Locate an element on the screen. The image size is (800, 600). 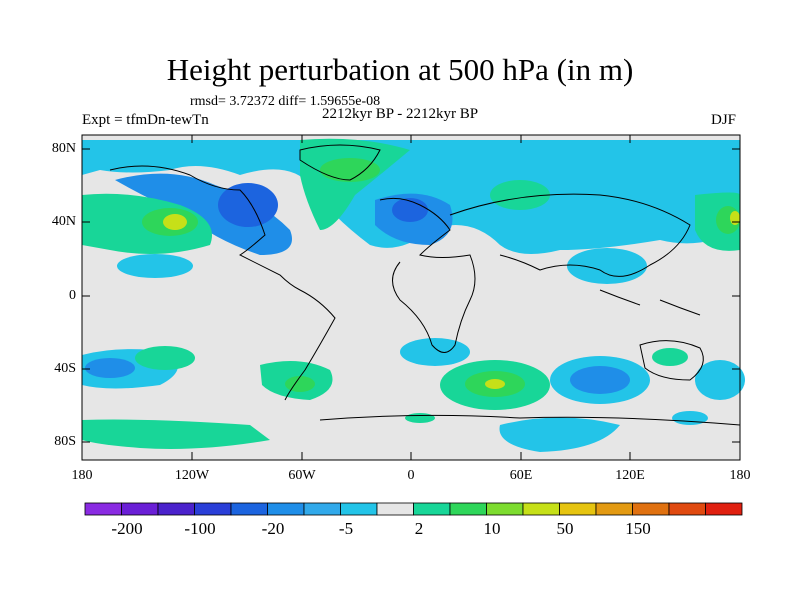
colorbar-label: 50 is located at coordinates (565, 528).